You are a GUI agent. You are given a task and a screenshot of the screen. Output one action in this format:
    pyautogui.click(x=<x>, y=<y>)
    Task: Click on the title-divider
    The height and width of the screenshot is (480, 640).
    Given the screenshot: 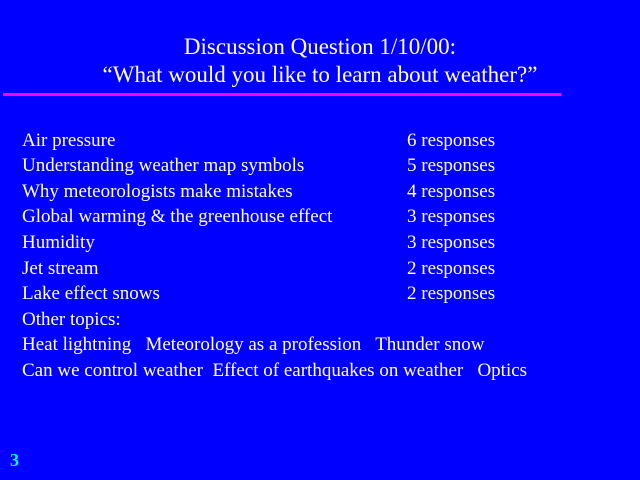 What is the action you would take?
    pyautogui.click(x=282, y=94)
    